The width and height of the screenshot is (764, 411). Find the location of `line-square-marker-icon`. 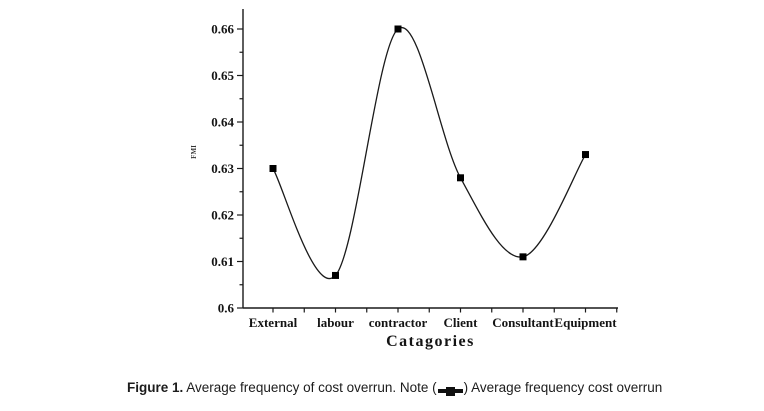

line-square-marker-icon is located at coordinates (450, 391).